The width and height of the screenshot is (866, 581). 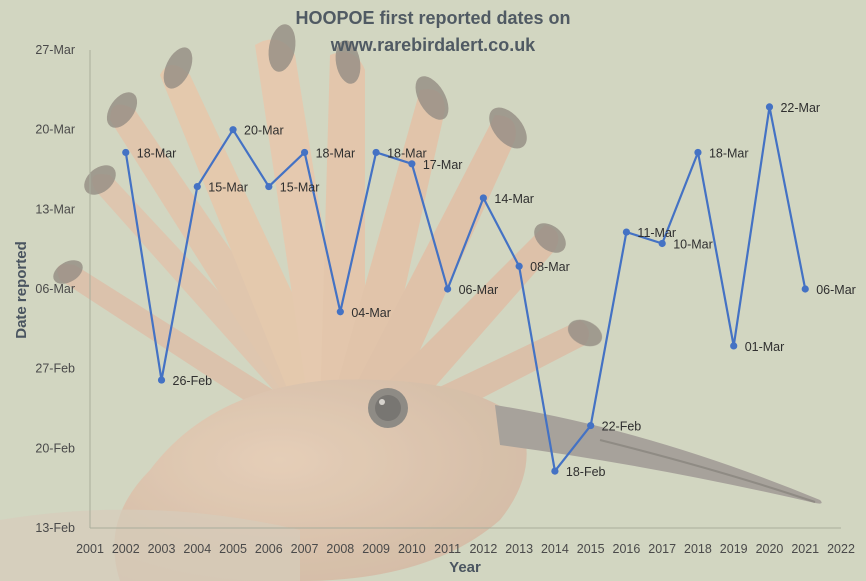 What do you see at coordinates (465, 567) in the screenshot?
I see `x-axis-title: Year` at bounding box center [465, 567].